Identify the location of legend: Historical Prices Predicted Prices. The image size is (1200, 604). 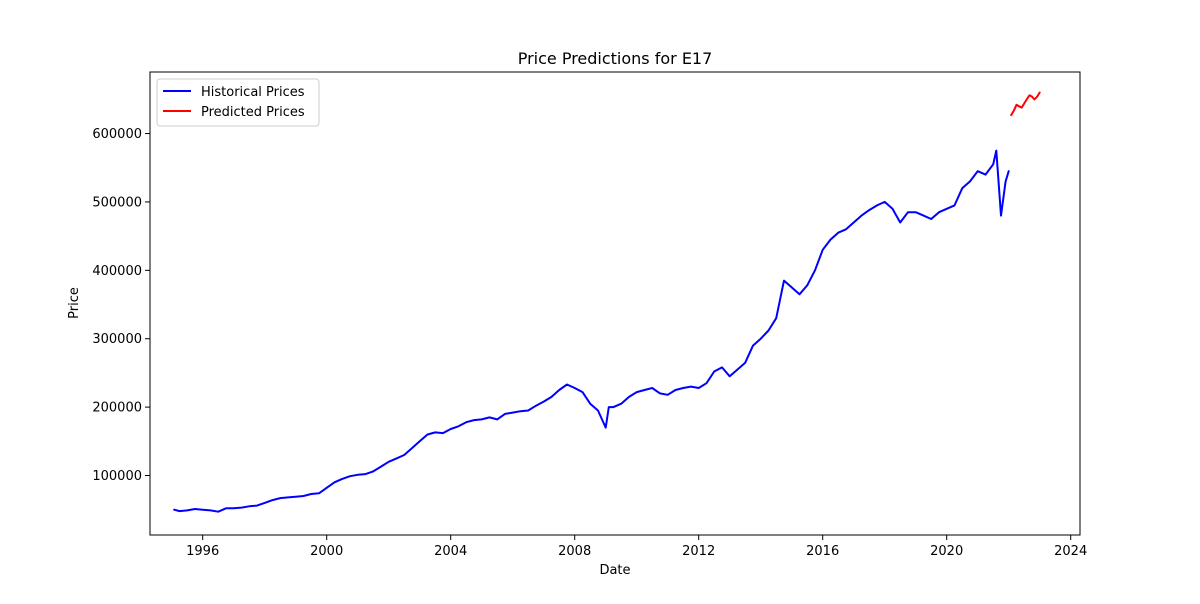
(238, 102).